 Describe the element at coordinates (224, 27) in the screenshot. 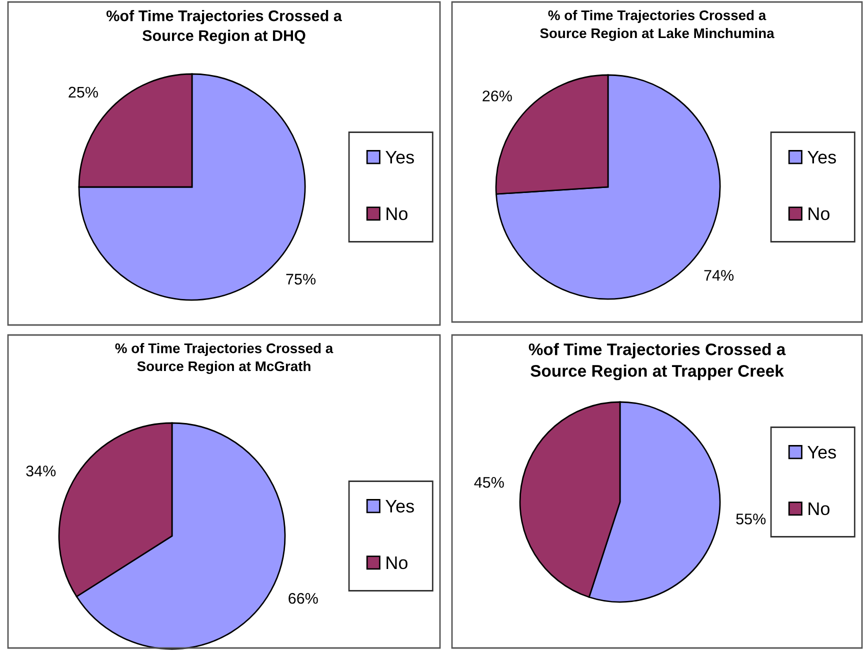

I see `chart-title: %of Time Trajectories Crossed a Source Region at DHQ` at that location.